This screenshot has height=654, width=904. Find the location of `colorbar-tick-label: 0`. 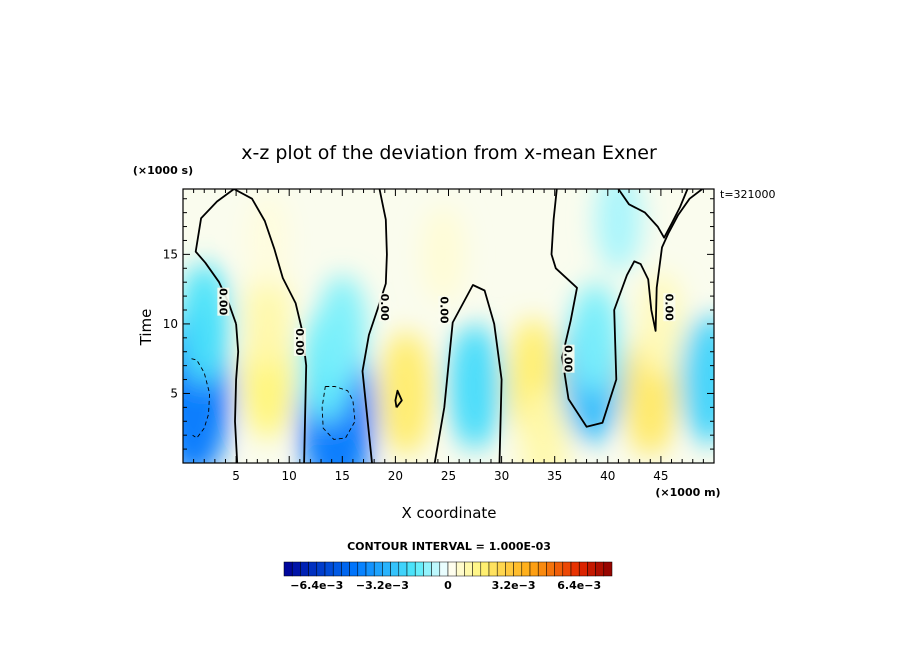

colorbar-tick-label: 0 is located at coordinates (448, 585).